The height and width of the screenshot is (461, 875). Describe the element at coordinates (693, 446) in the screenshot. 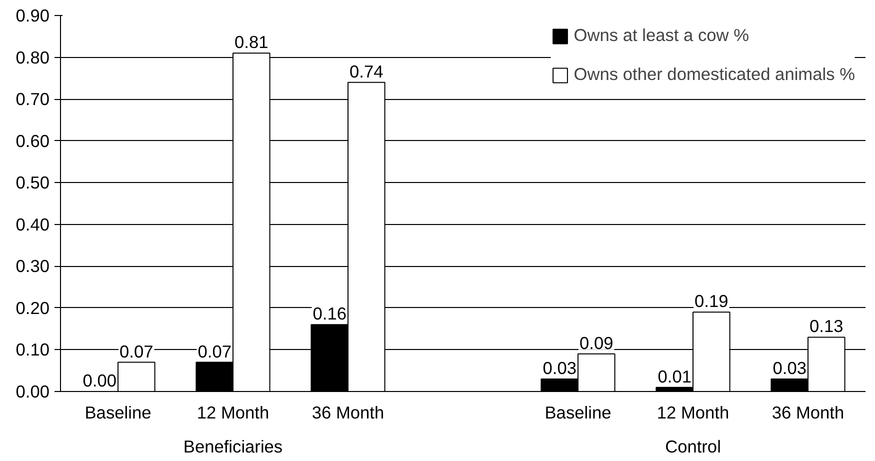

I see `text: Control` at that location.